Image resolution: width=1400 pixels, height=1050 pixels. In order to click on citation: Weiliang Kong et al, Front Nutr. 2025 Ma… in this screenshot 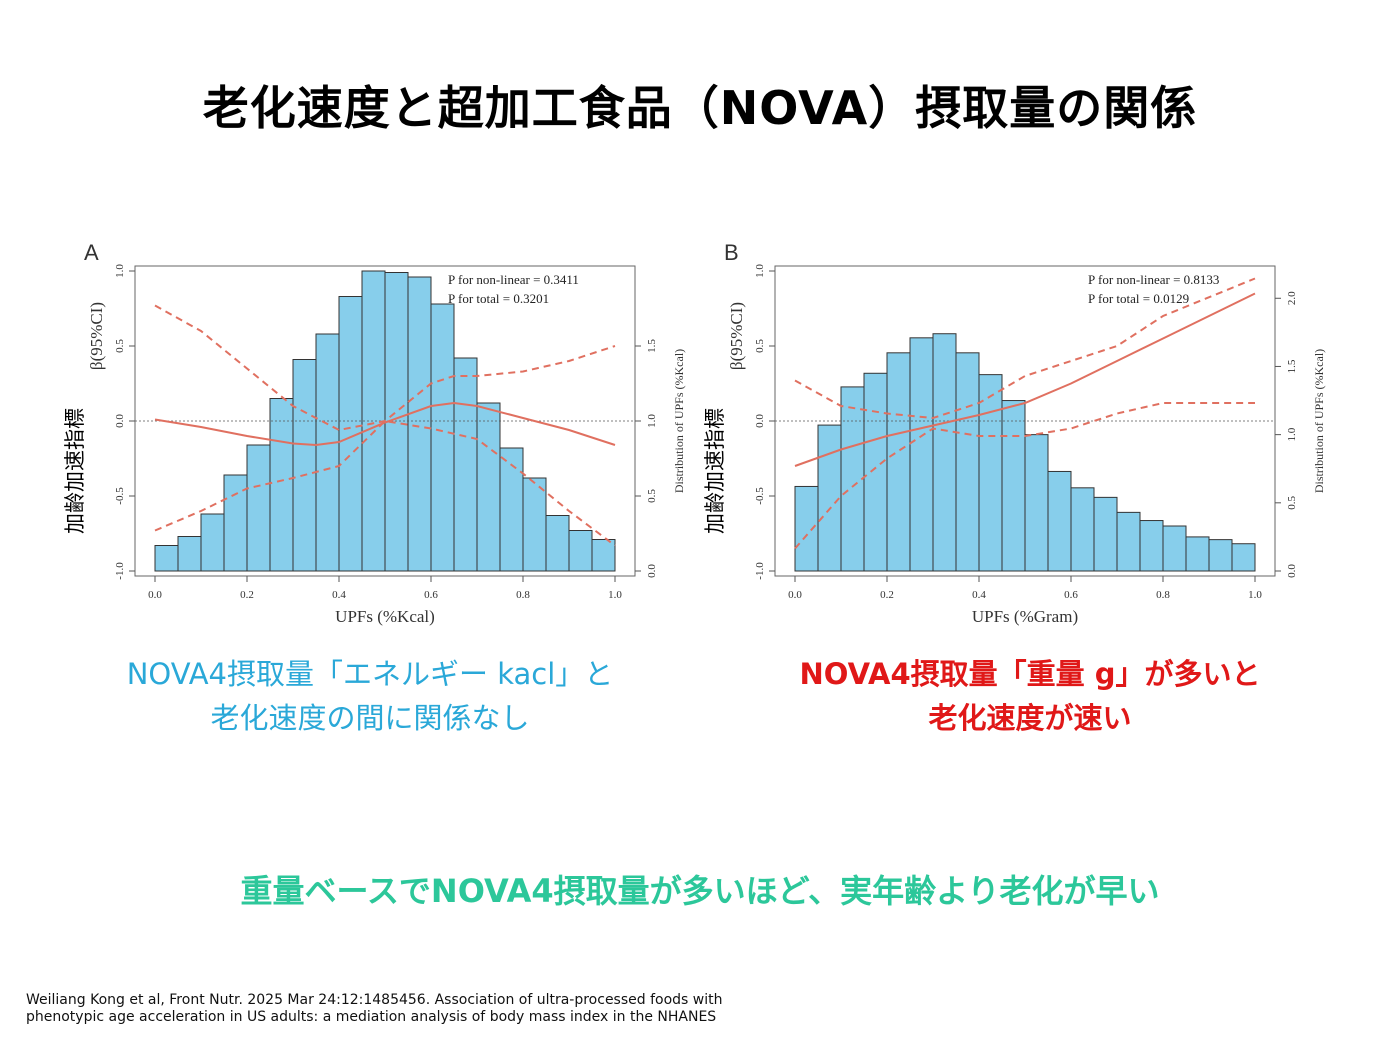, I will do `click(426, 1009)`.